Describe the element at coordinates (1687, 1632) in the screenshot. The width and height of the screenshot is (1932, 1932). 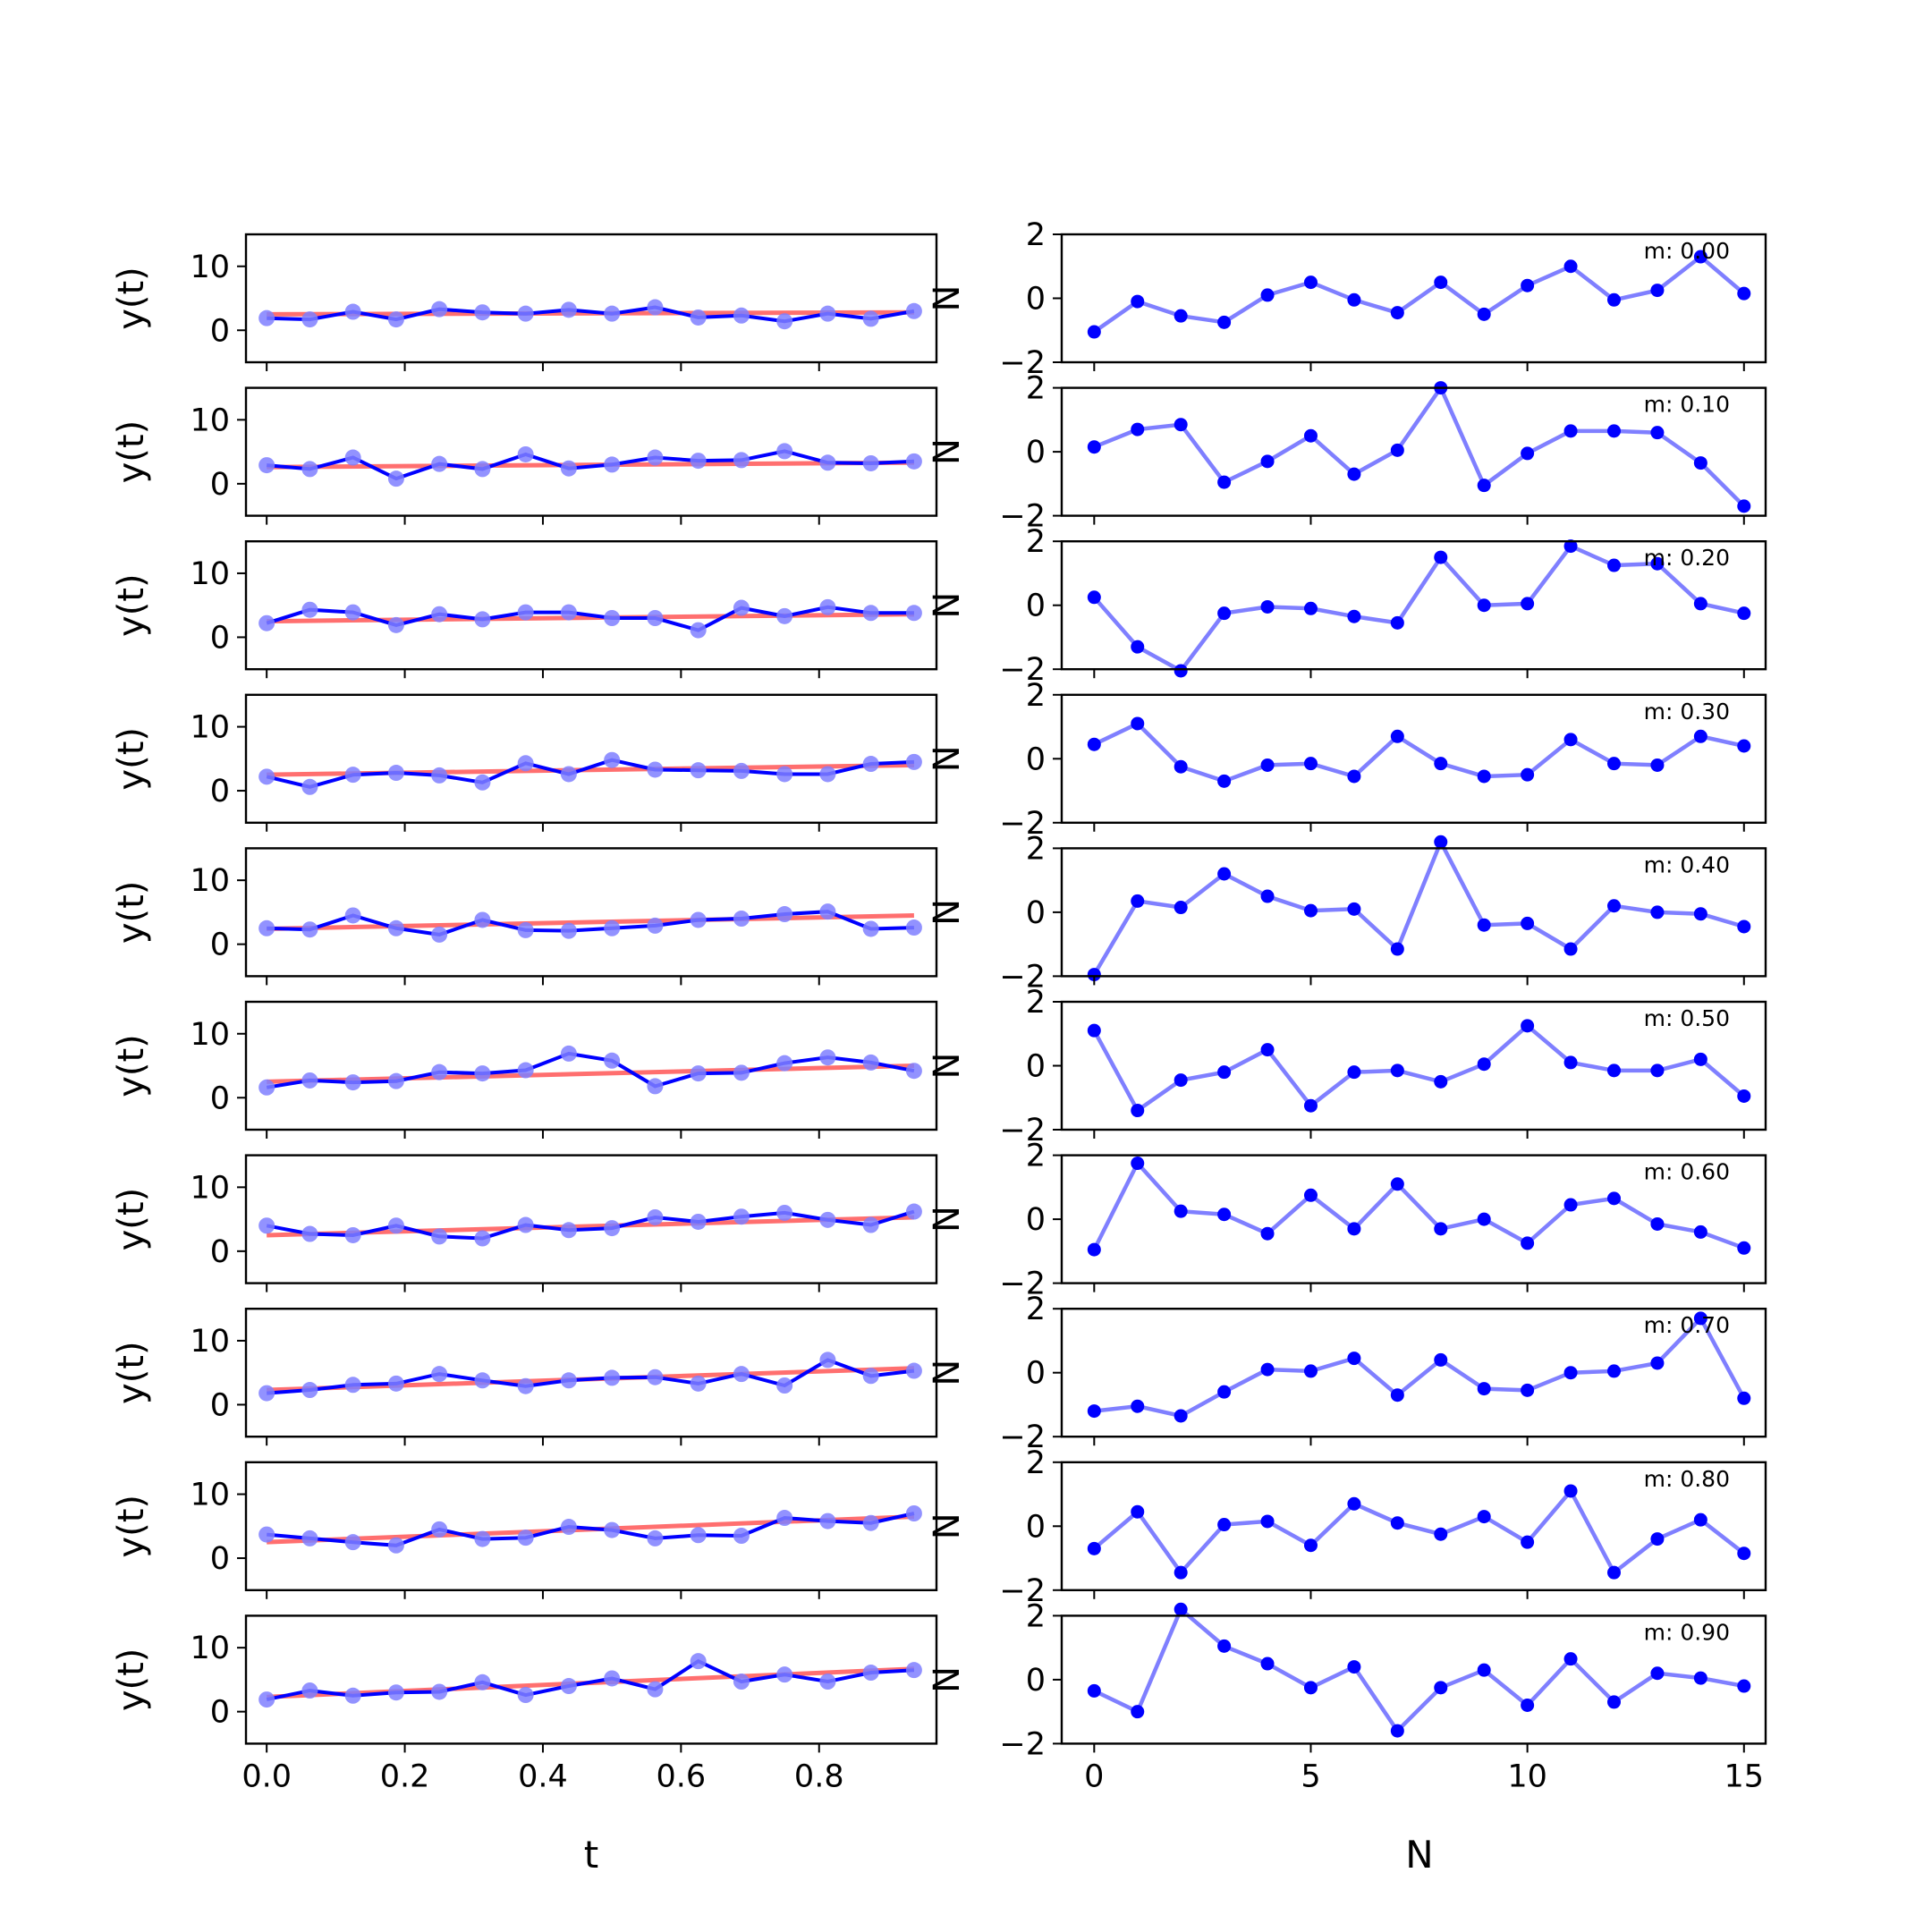
I see `panel-label: m: 0.90` at that location.